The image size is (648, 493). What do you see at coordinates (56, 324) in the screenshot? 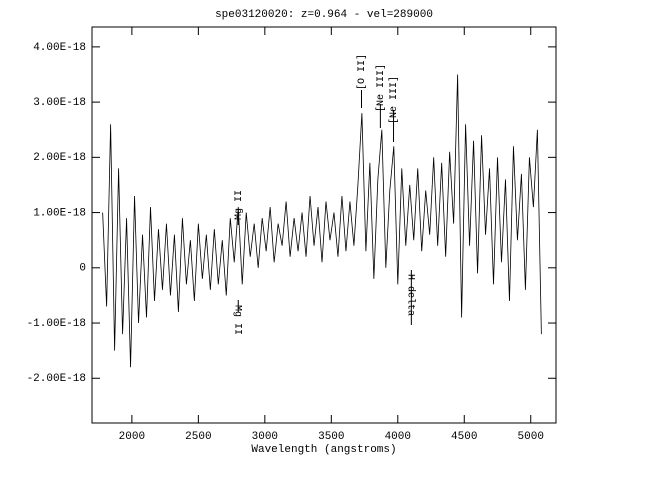
I see `y-tick-label: -1.00E-18` at bounding box center [56, 324].